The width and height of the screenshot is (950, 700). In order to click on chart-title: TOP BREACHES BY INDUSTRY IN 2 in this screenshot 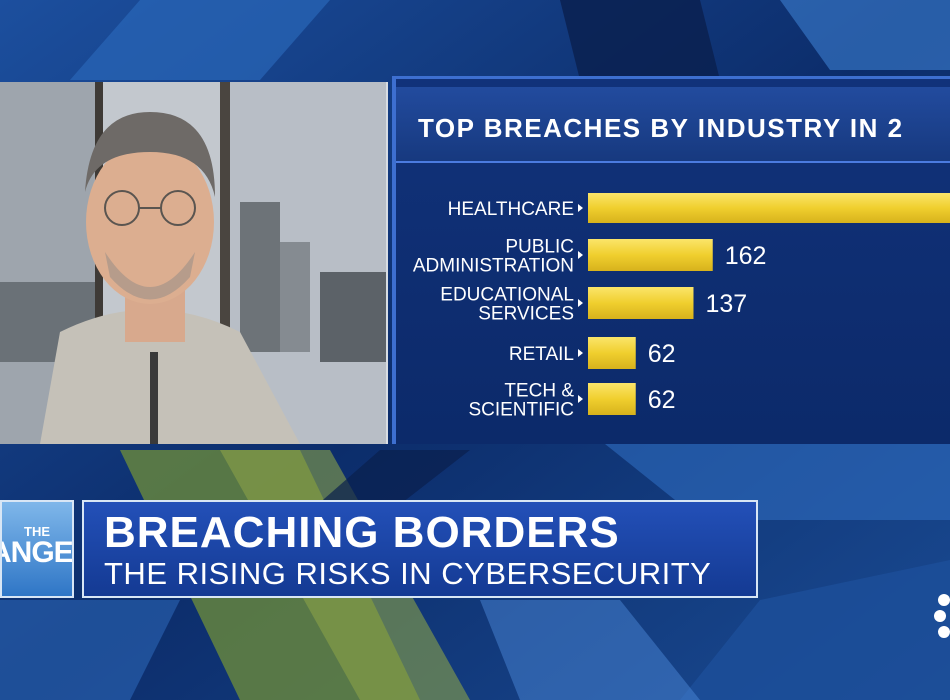, I will do `click(661, 128)`.